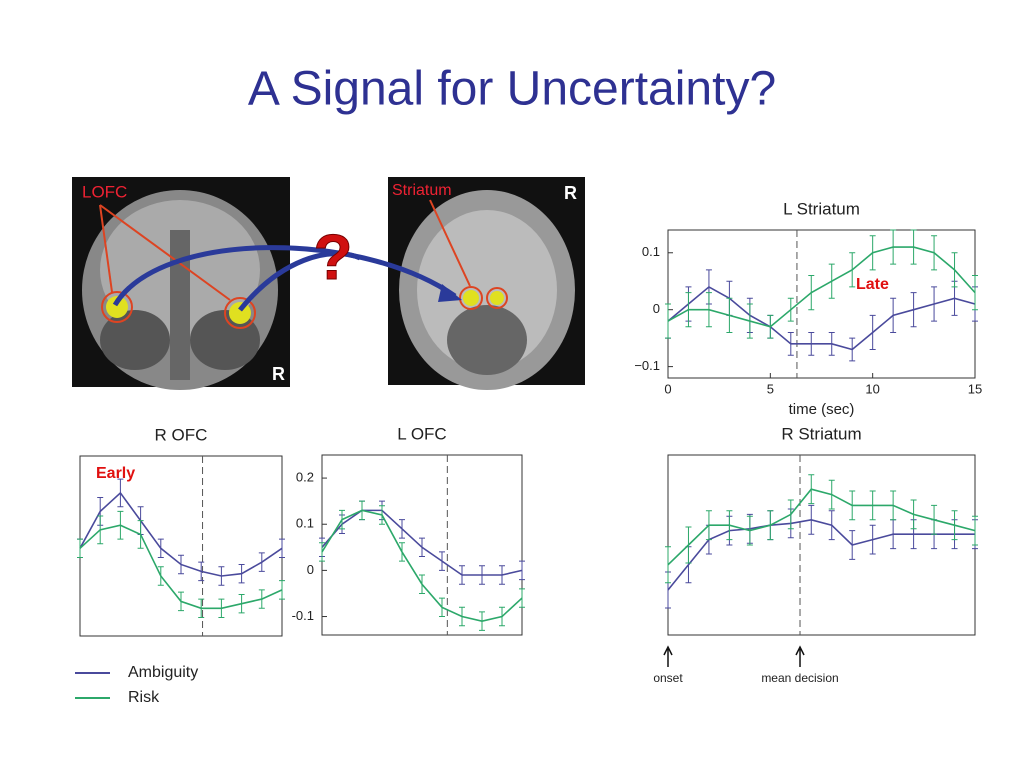 This screenshot has height=773, width=1024. I want to click on image-label: Striatum, so click(422, 190).